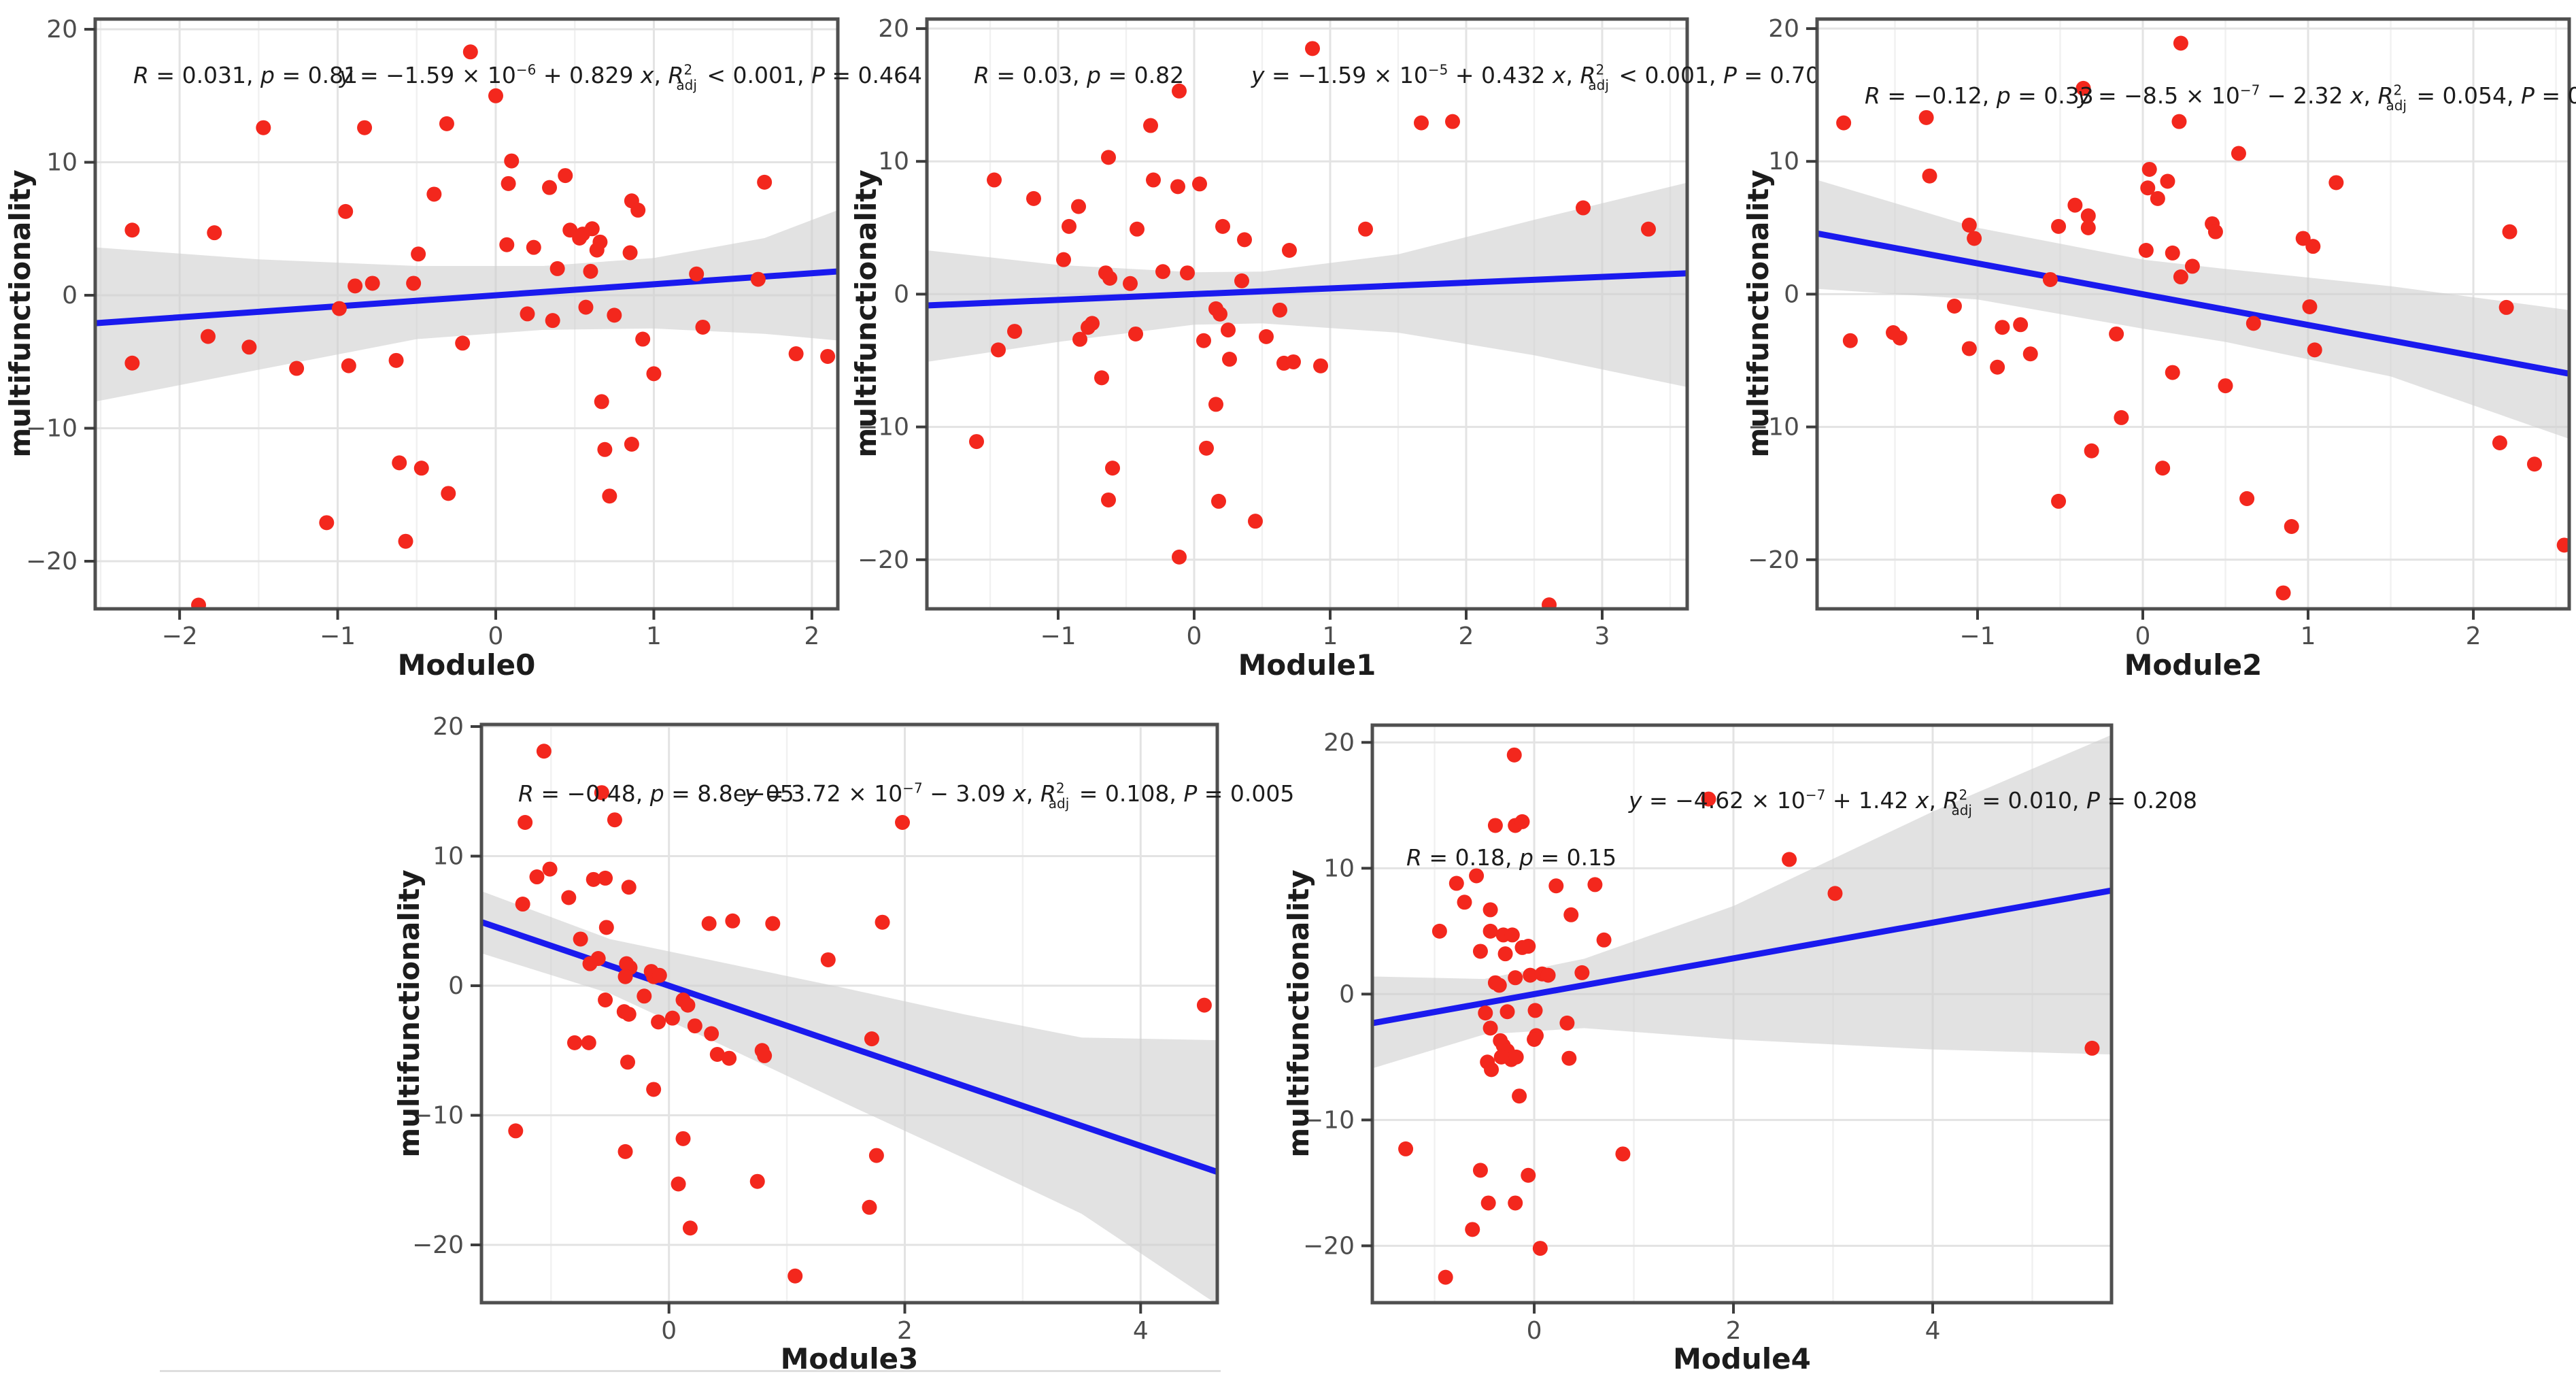 The width and height of the screenshot is (2576, 1385). I want to click on axes: 0 2 4 20 10 0 −10 −20, so click(1621, 1037).